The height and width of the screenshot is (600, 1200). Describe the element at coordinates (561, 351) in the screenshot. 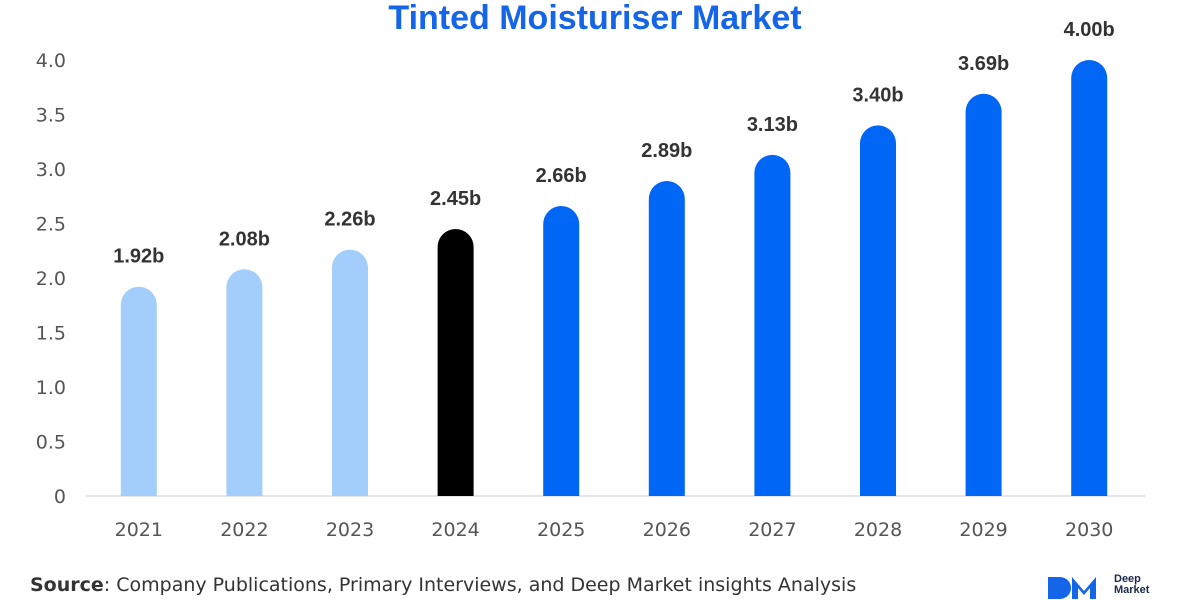

I see `bar-2025` at that location.